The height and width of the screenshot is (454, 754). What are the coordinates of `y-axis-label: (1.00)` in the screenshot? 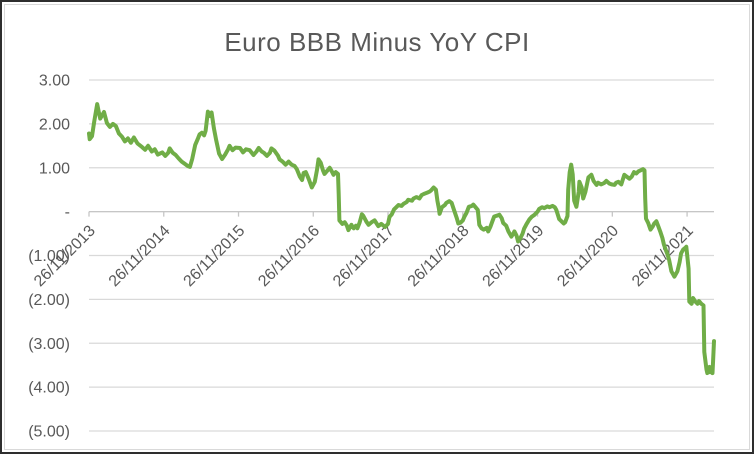 It's located at (49, 256).